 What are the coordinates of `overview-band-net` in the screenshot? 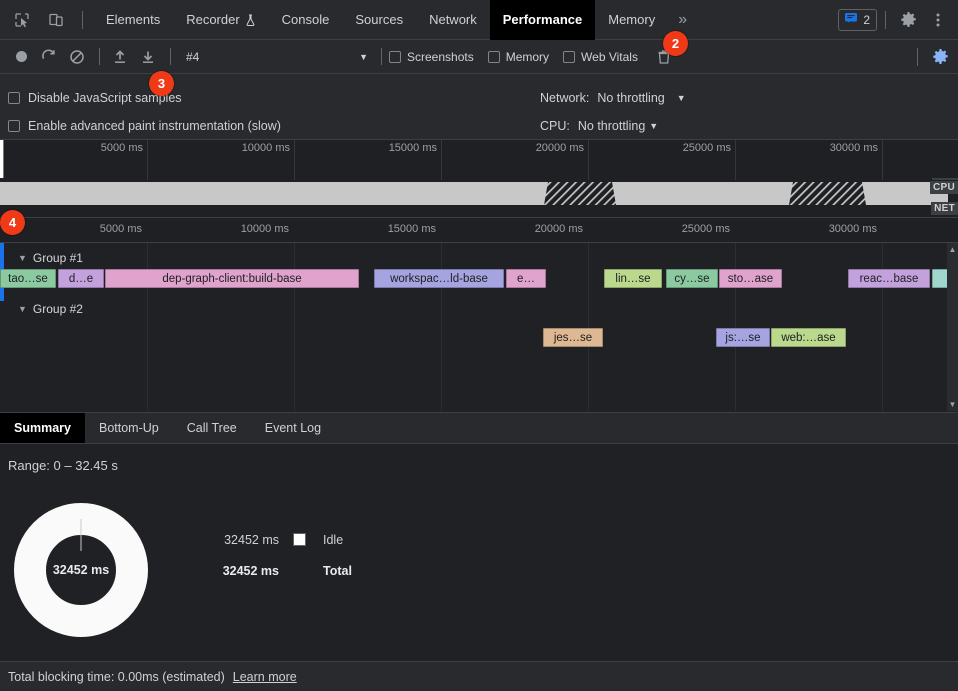 It's located at (479, 211).